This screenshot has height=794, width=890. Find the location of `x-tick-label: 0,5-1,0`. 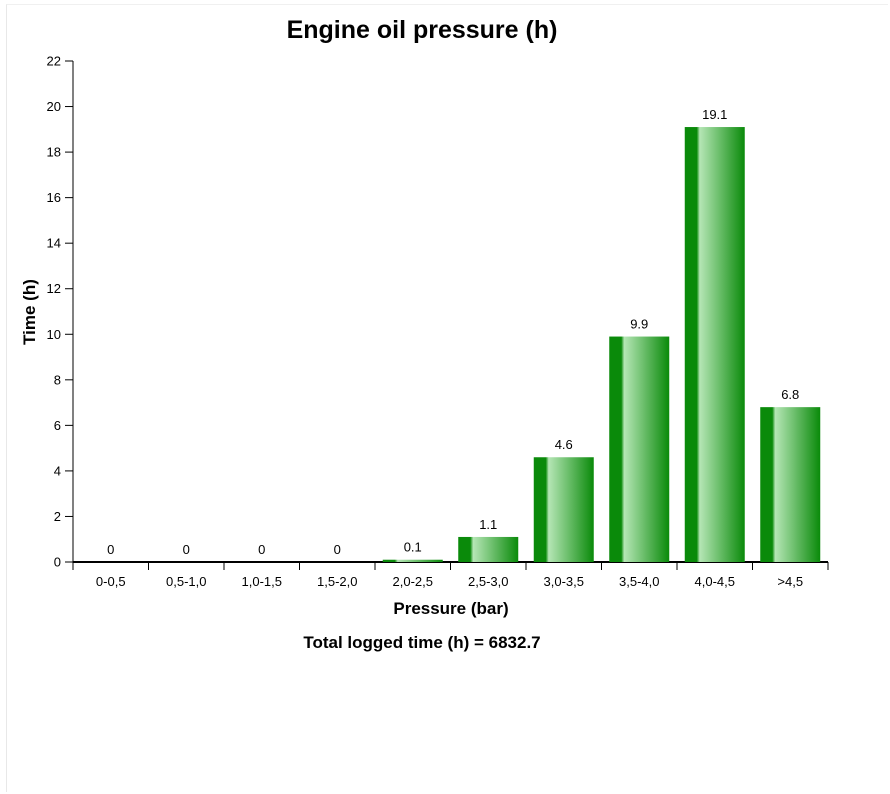

x-tick-label: 0,5-1,0 is located at coordinates (186, 581).